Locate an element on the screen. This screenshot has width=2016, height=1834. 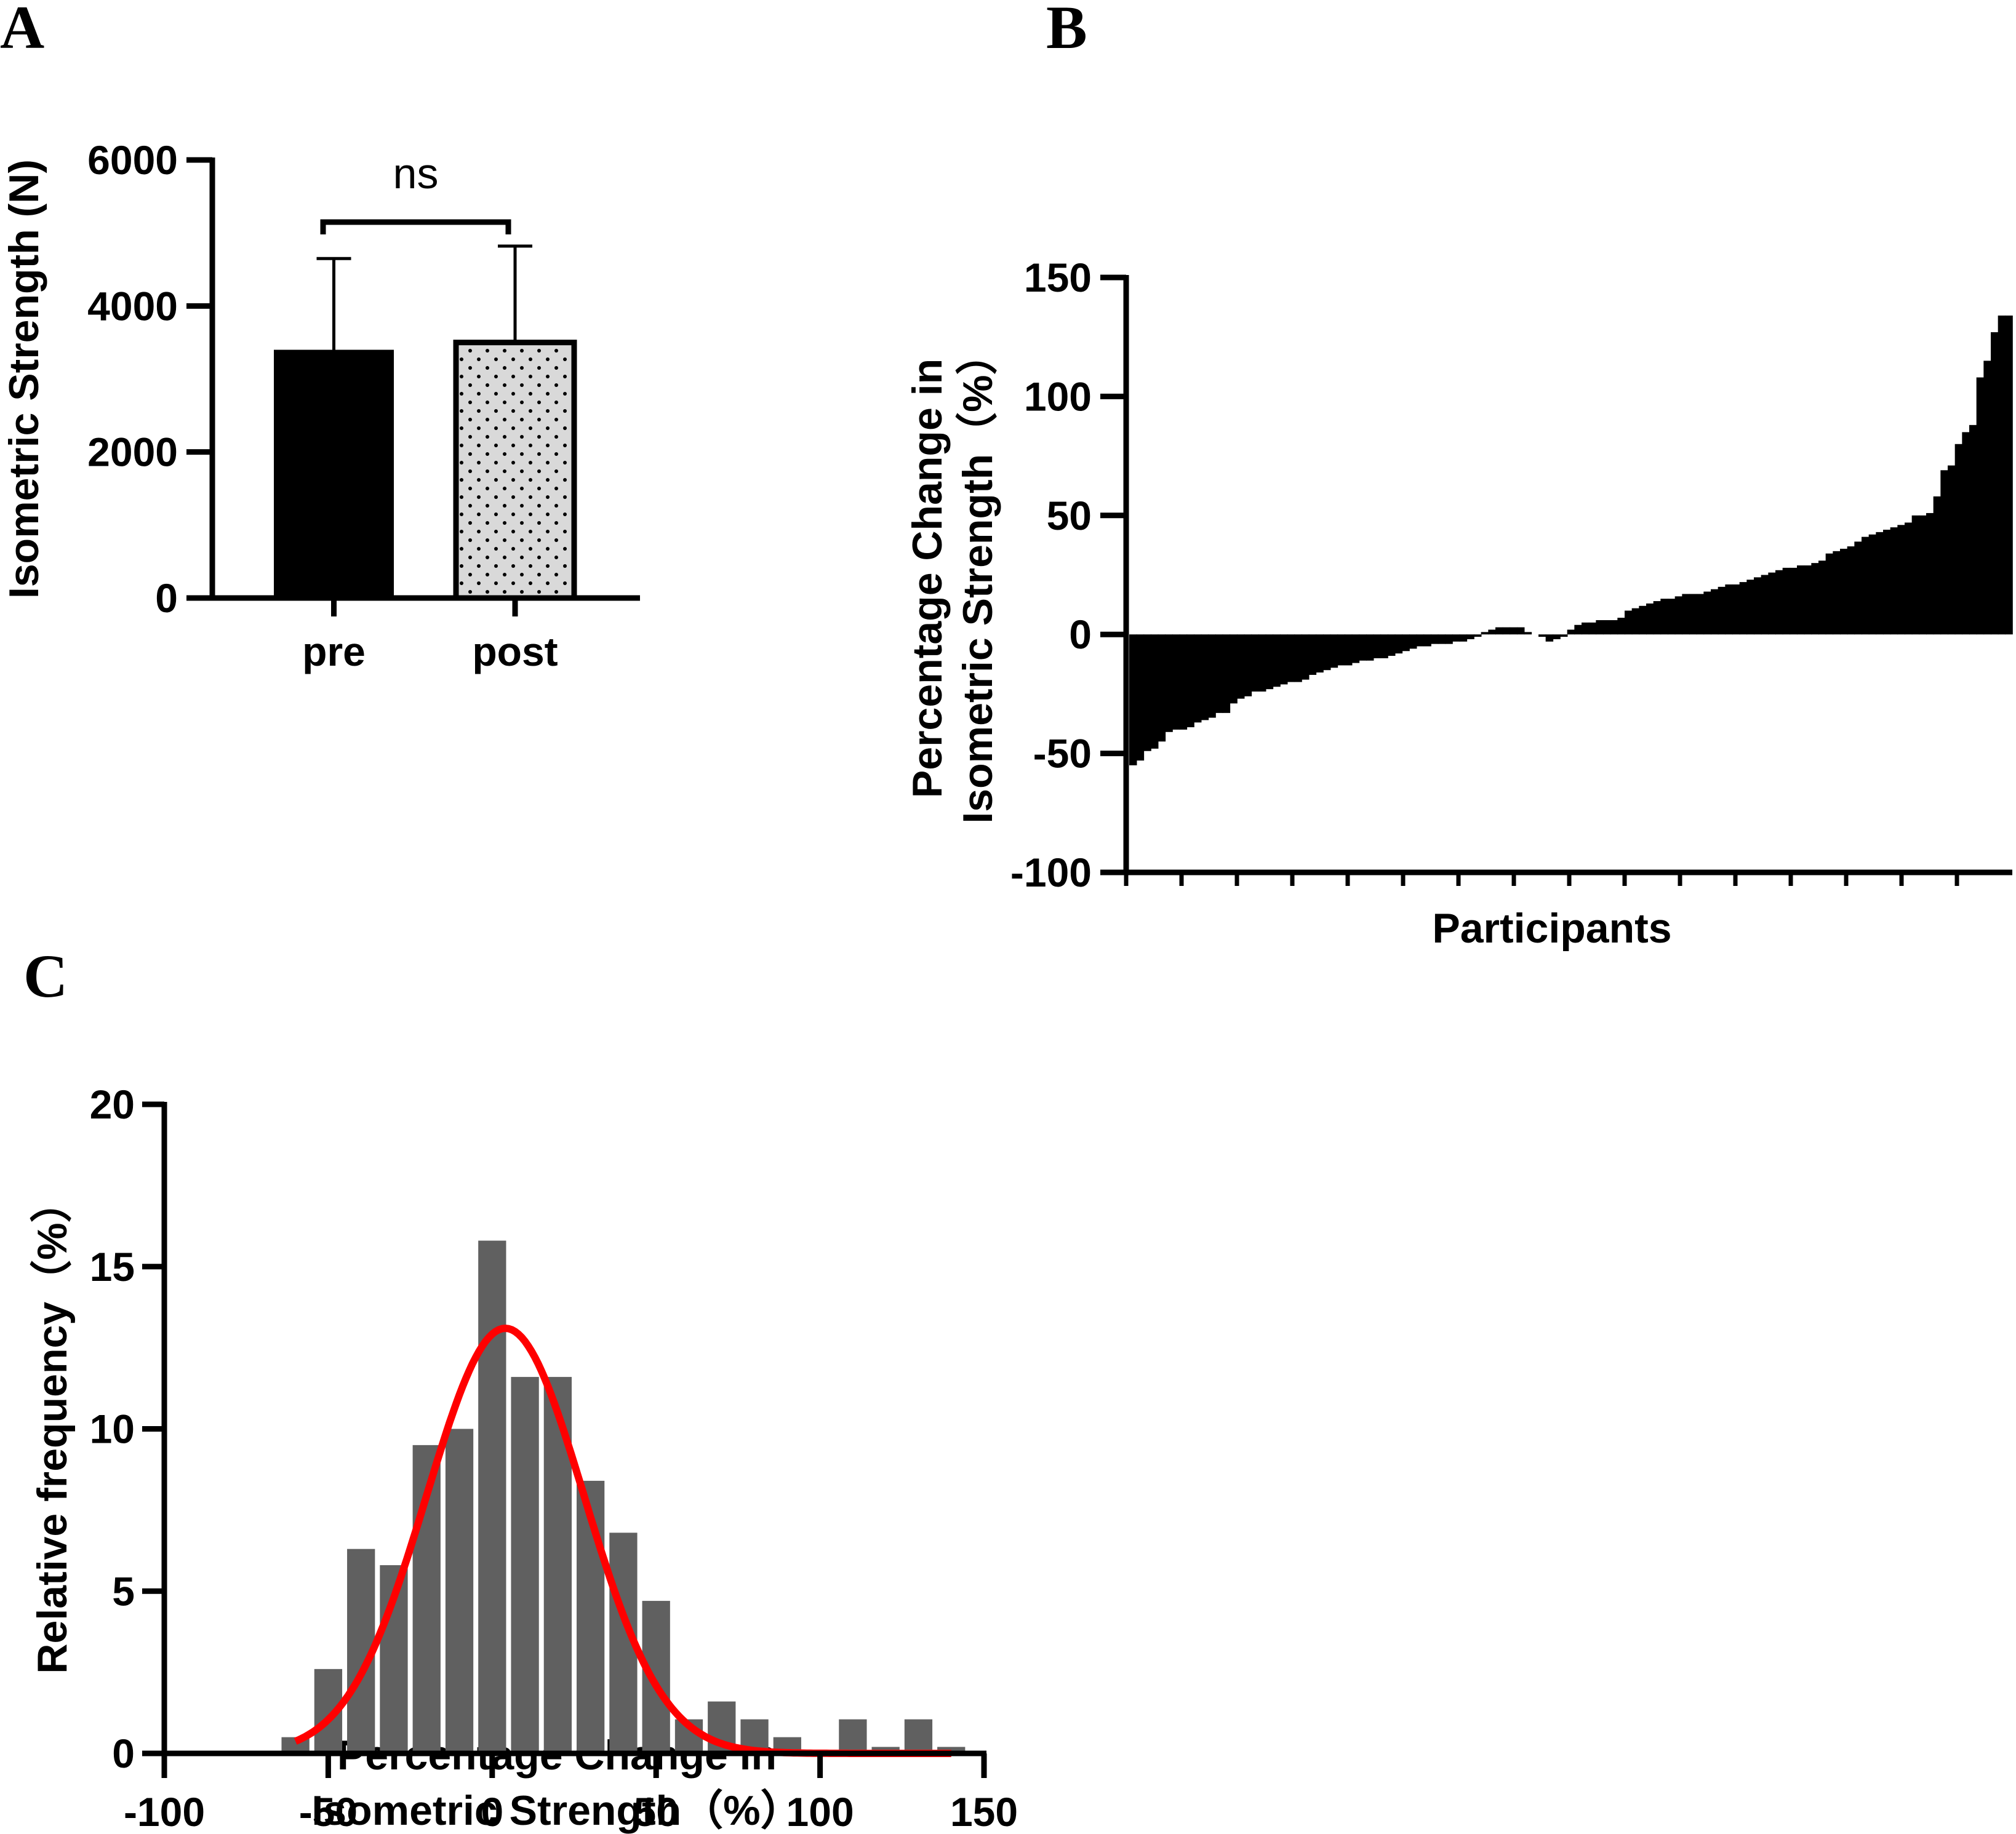
panel-b-y-tick-label: 0 is located at coordinates (1080, 634).